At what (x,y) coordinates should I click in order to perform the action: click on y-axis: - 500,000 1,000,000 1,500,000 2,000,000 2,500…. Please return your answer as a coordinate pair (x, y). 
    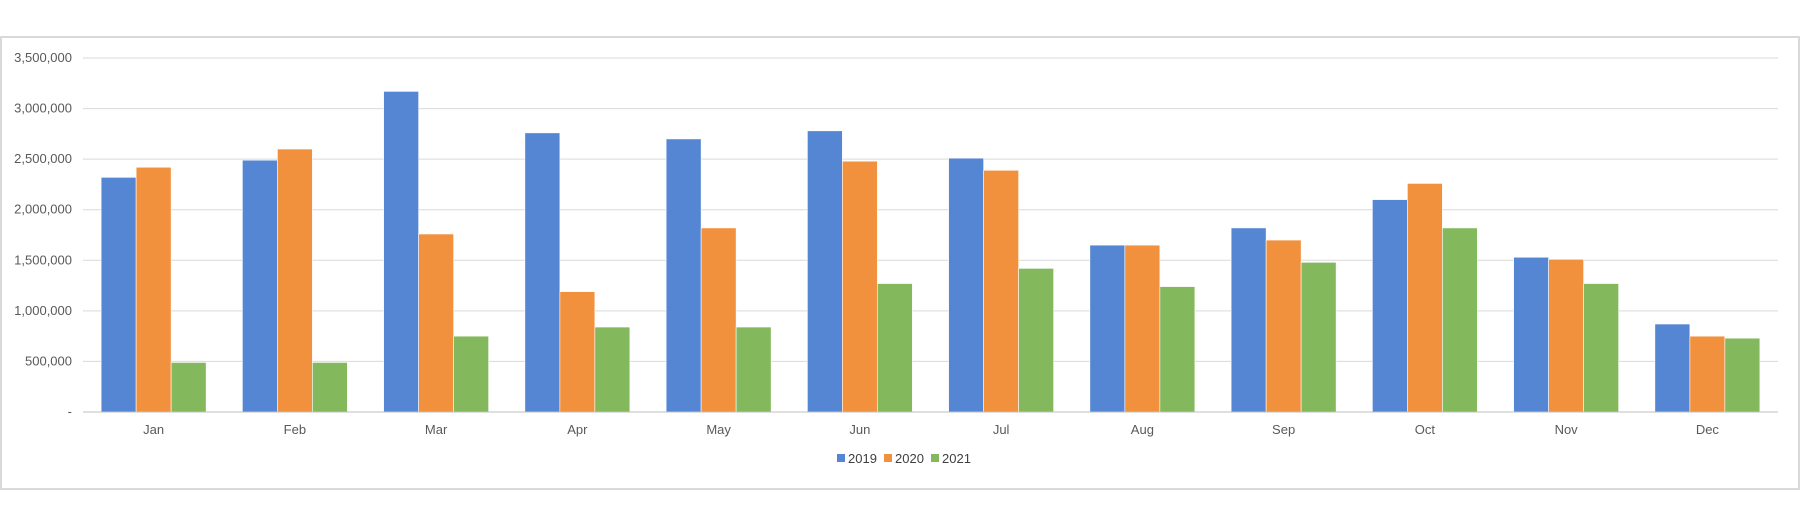
    Looking at the image, I should click on (43, 234).